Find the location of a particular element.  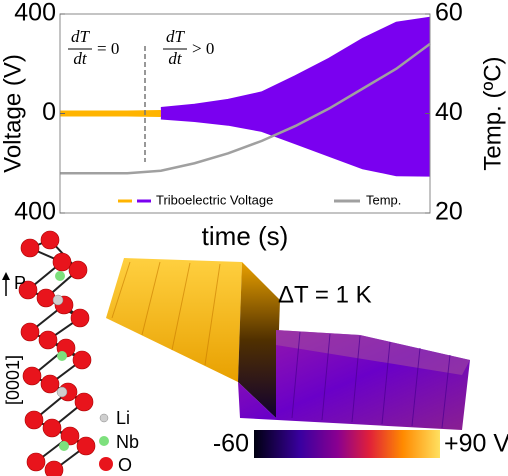

y-axis-label: Voltage (V) is located at coordinates (13, 113).